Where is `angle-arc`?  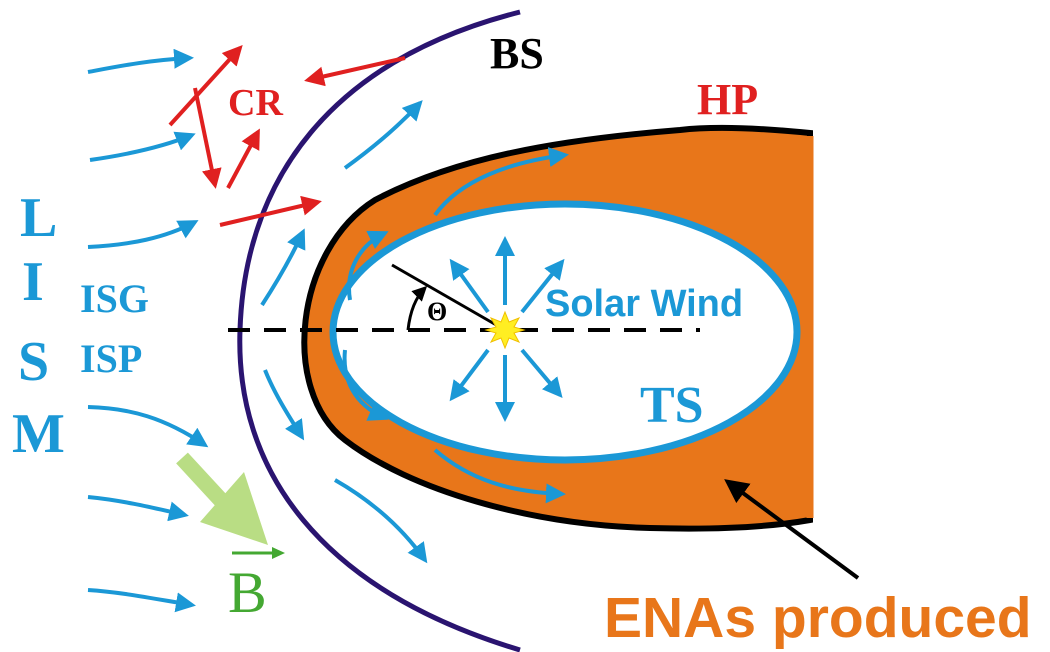 angle-arc is located at coordinates (417, 308).